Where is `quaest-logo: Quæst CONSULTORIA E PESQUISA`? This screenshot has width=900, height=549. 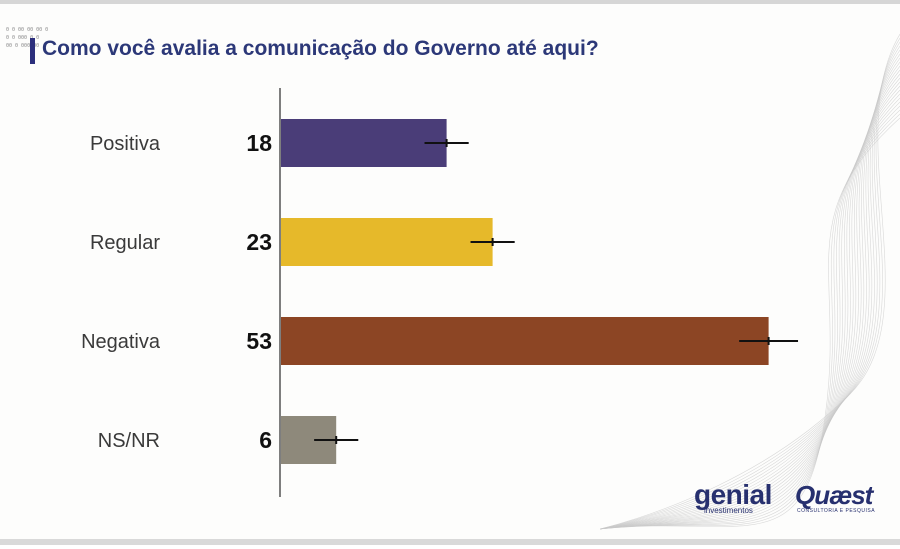
quaest-logo: Quæst CONSULTORIA E PESQUISA is located at coordinates (835, 497).